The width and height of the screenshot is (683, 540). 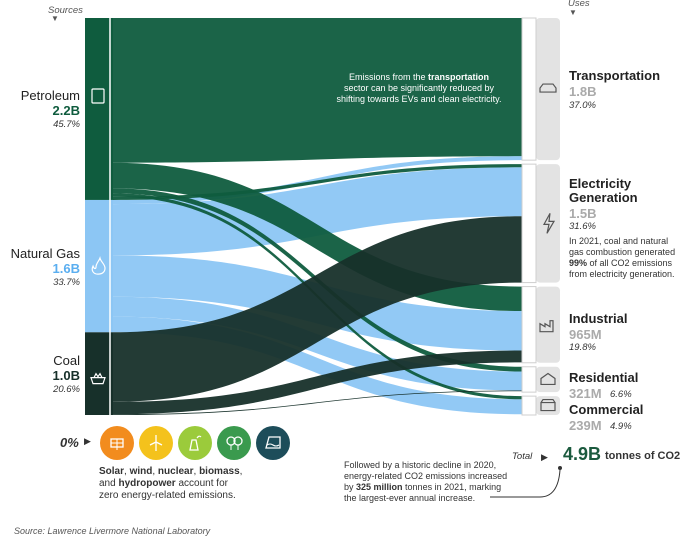 I want to click on flow-natural-gas-to-transportation, so click(x=317, y=180).